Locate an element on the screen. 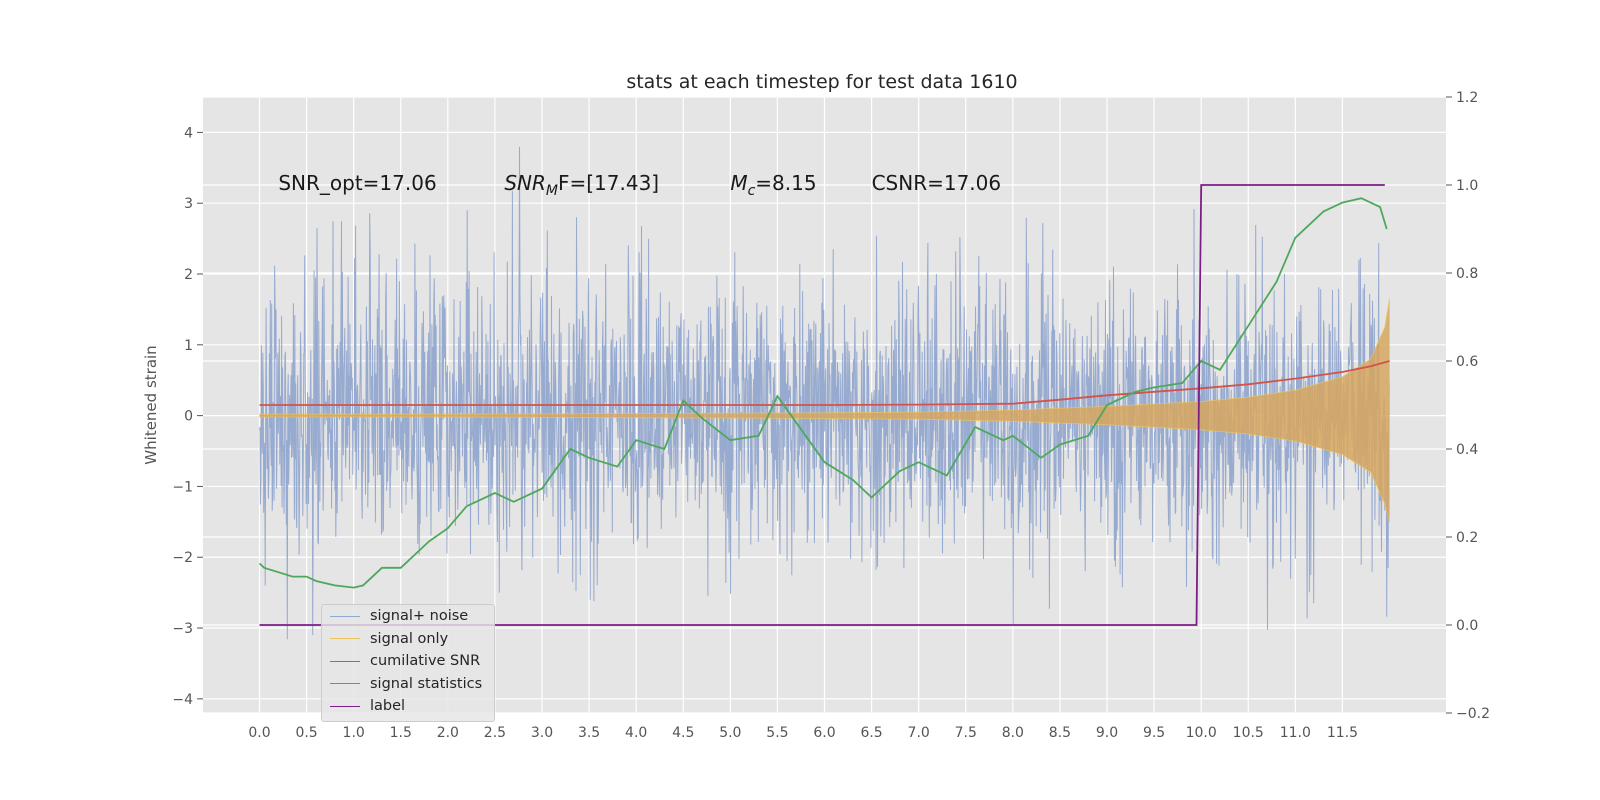  y-tick-label: −1 is located at coordinates (182, 487).